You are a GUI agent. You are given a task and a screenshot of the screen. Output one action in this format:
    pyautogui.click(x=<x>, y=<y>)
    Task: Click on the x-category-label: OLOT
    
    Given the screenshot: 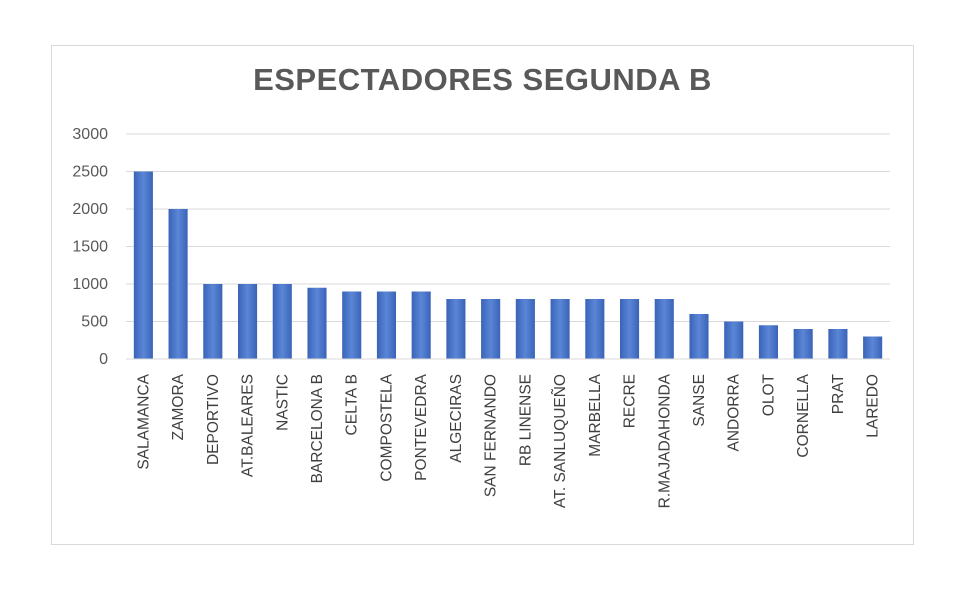 What is the action you would take?
    pyautogui.click(x=768, y=394)
    